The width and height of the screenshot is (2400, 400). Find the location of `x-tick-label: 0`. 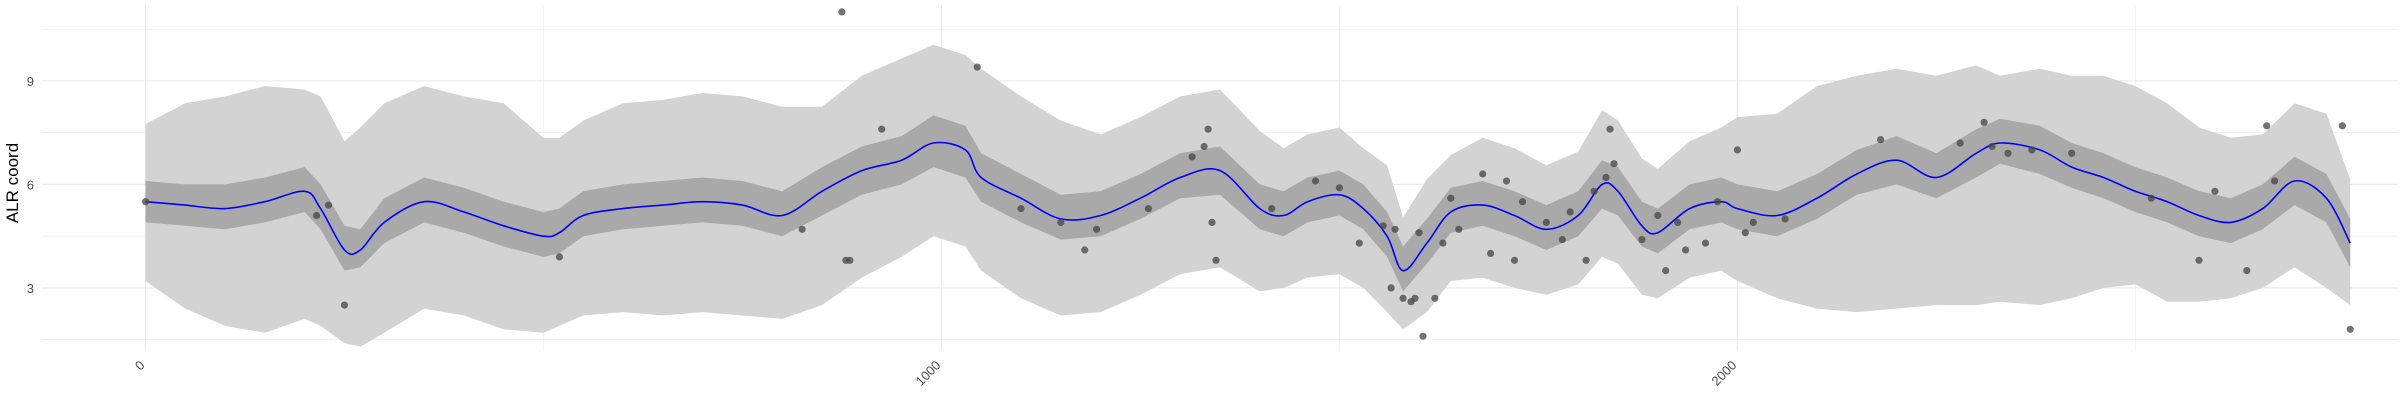

x-tick-label: 0 is located at coordinates (140, 366).